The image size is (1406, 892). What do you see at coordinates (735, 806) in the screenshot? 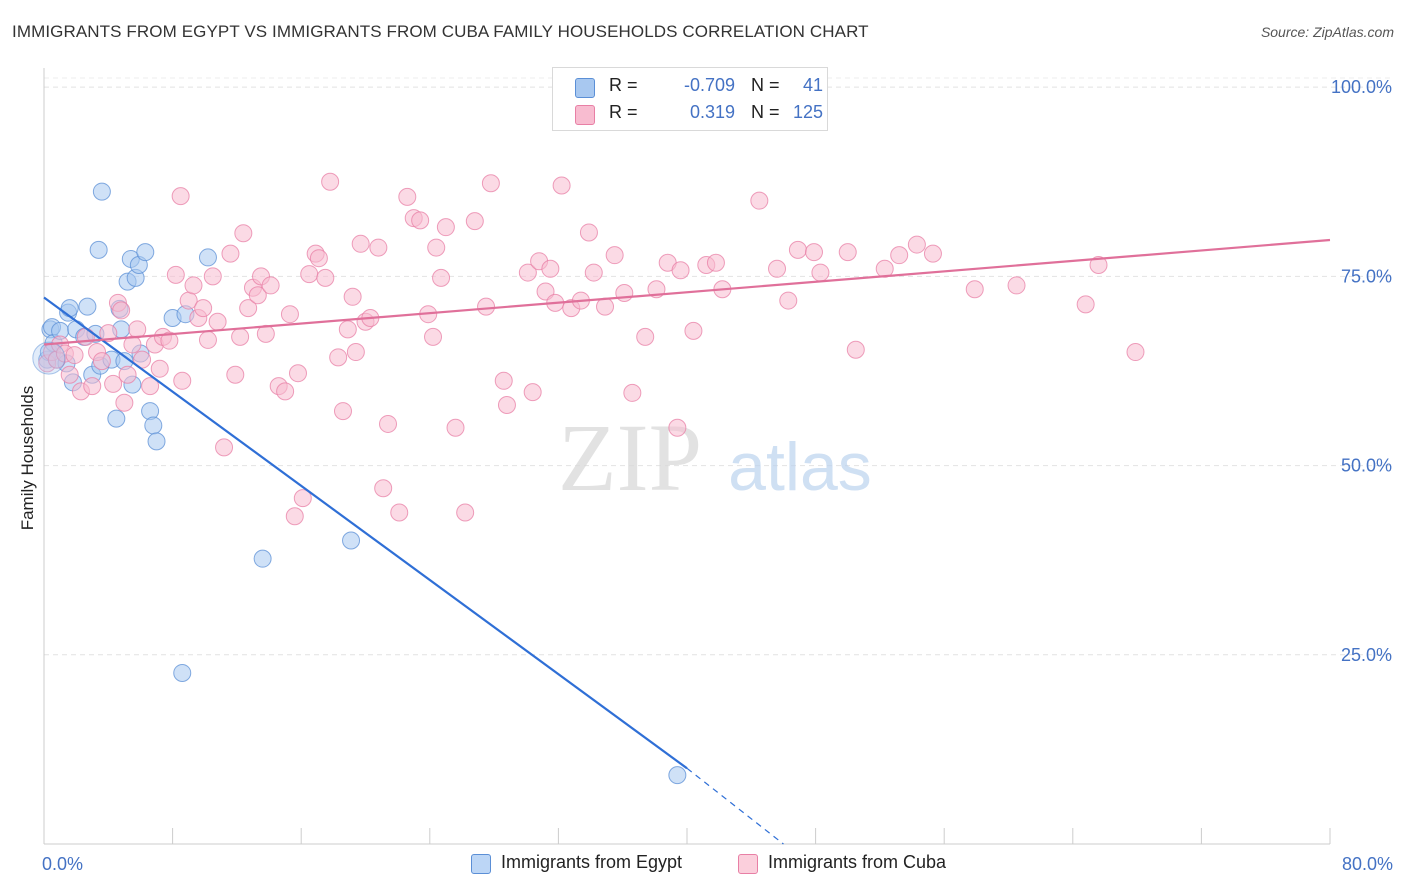
I see `egypt-trend-extension` at bounding box center [735, 806].